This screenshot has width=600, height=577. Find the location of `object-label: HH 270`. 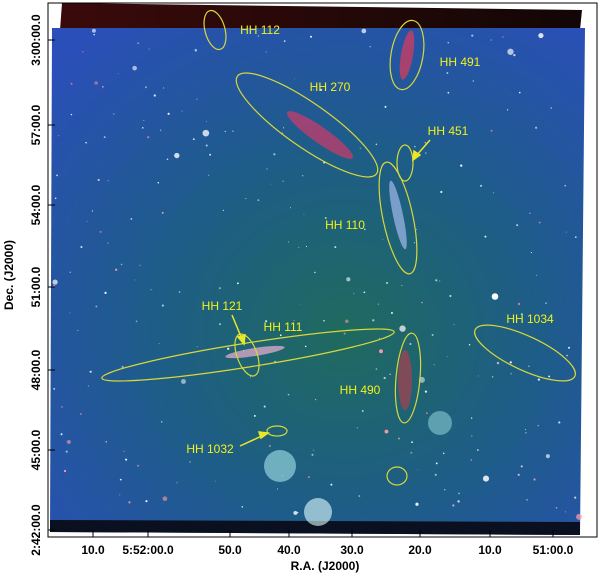

object-label: HH 270 is located at coordinates (330, 87).